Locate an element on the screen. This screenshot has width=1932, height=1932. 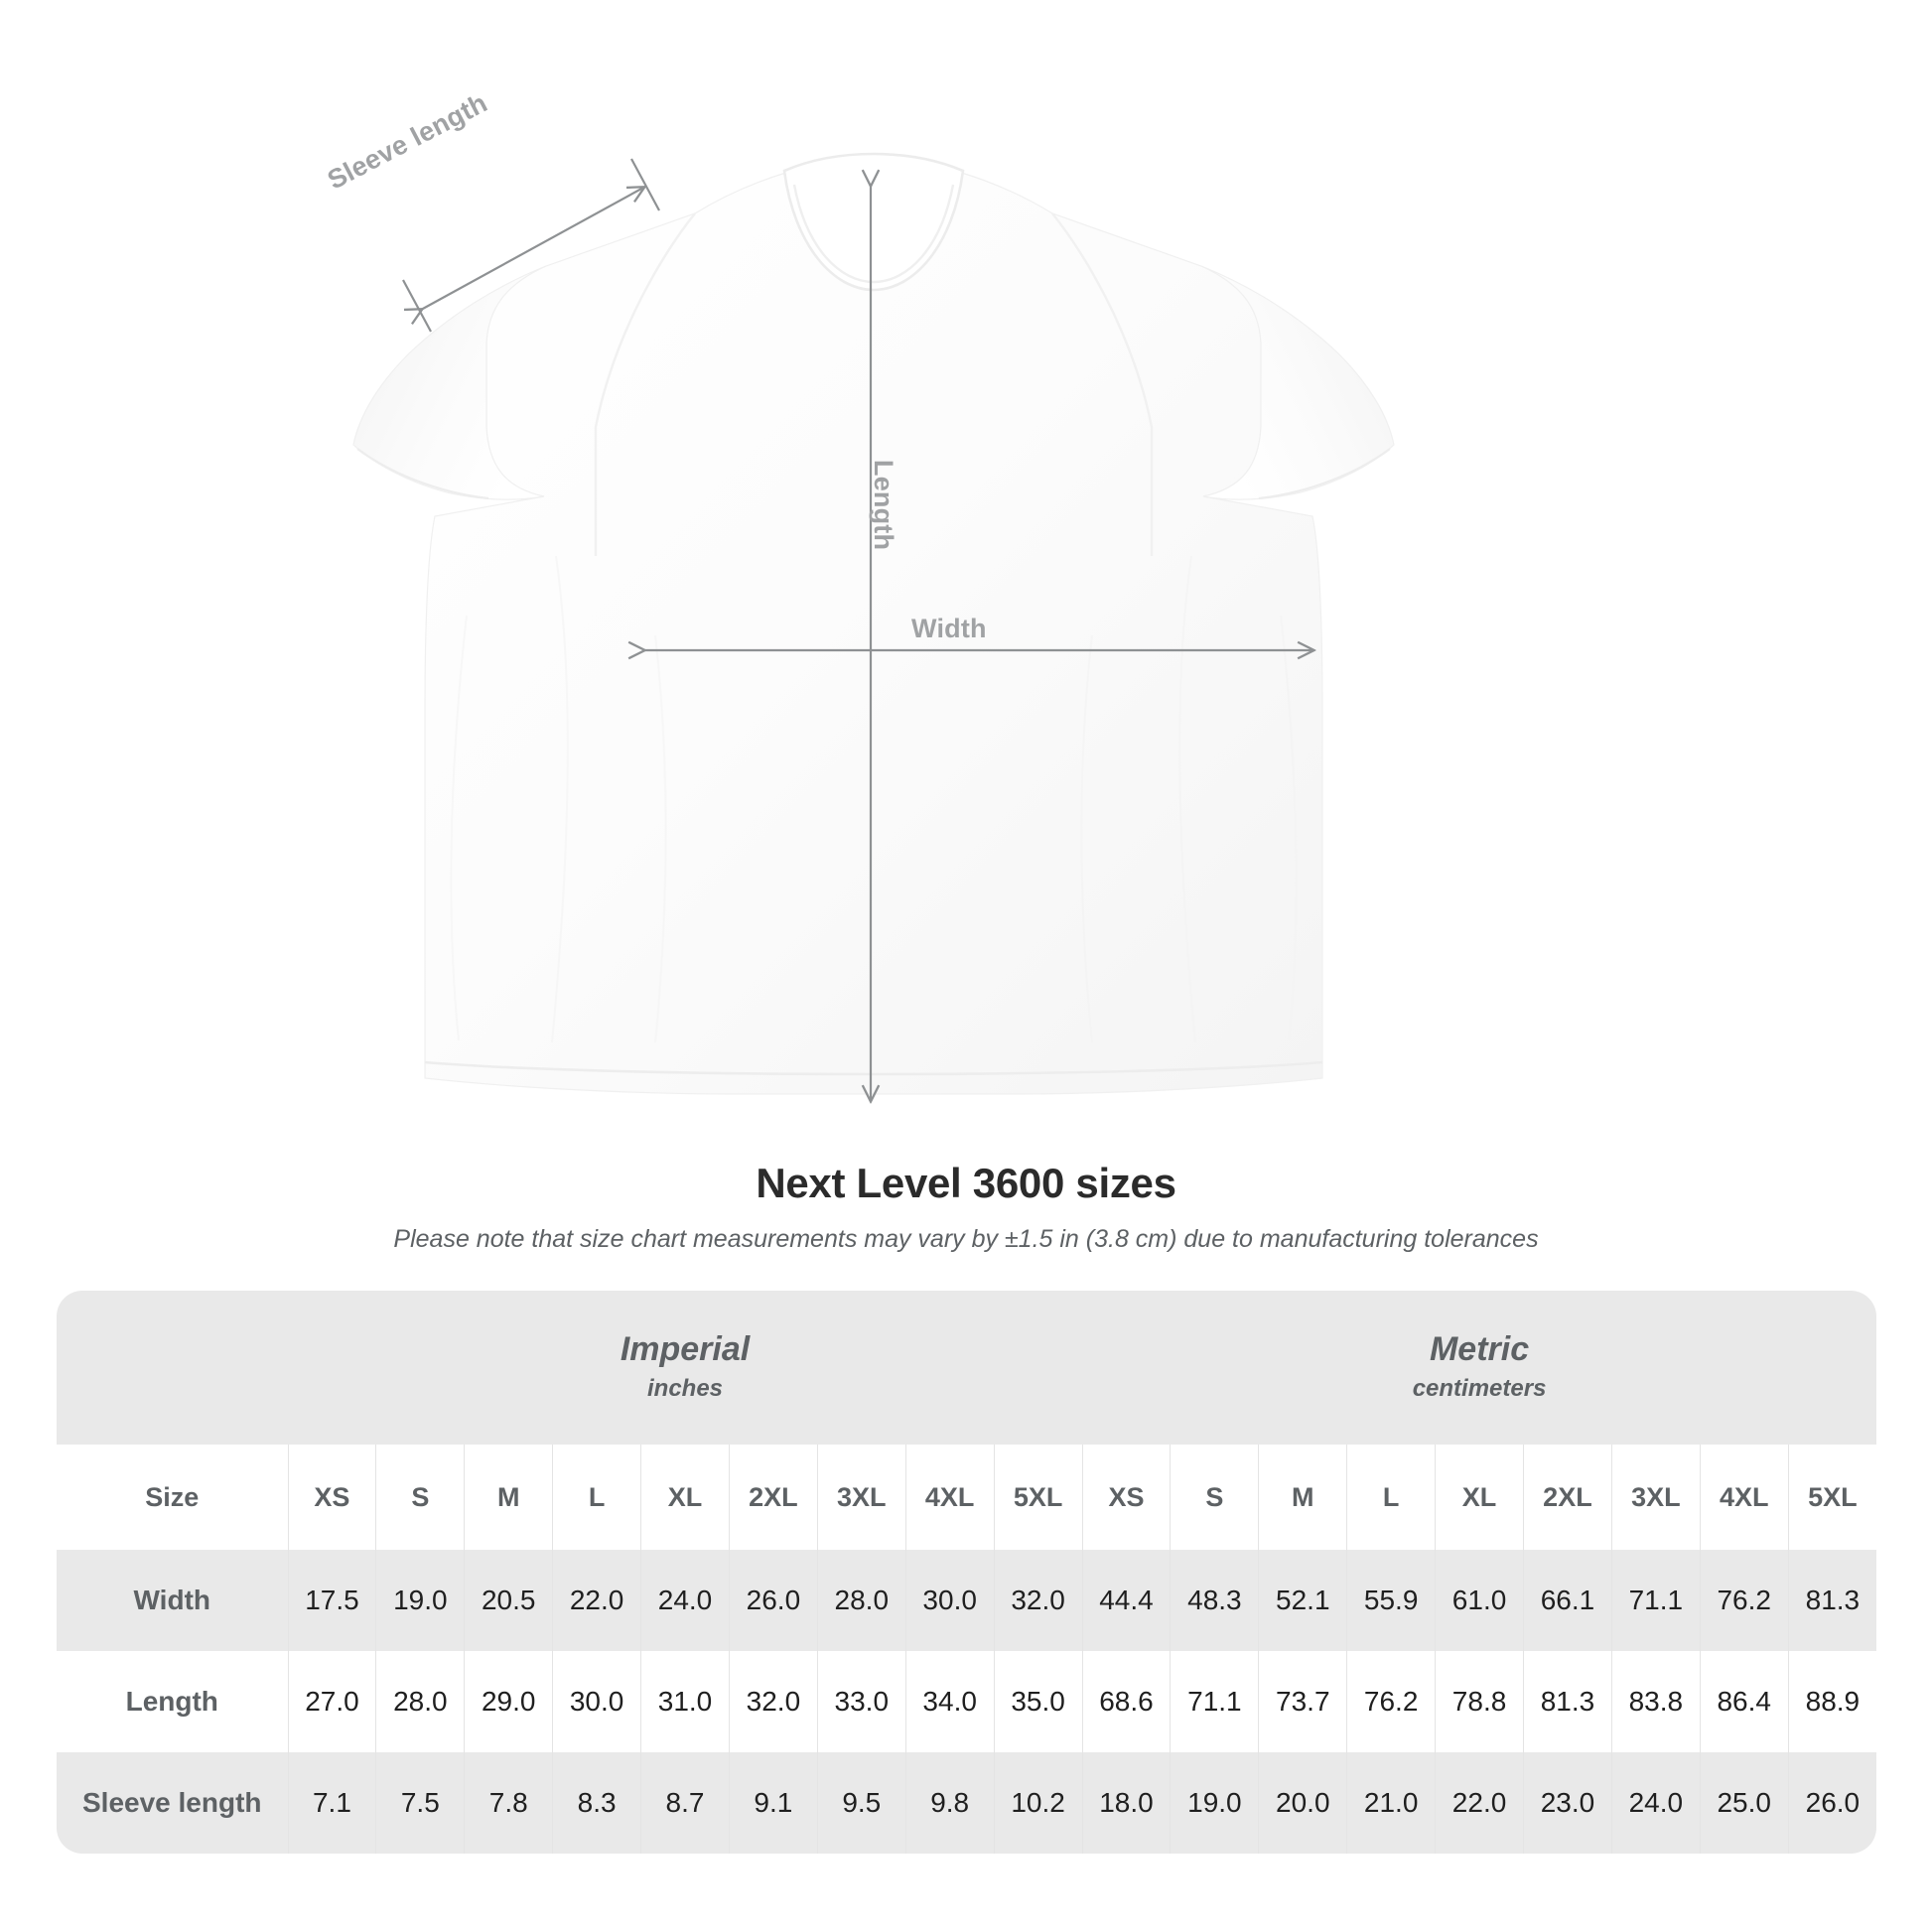
cell-length-metric-l: 76.2 is located at coordinates (1391, 1701).